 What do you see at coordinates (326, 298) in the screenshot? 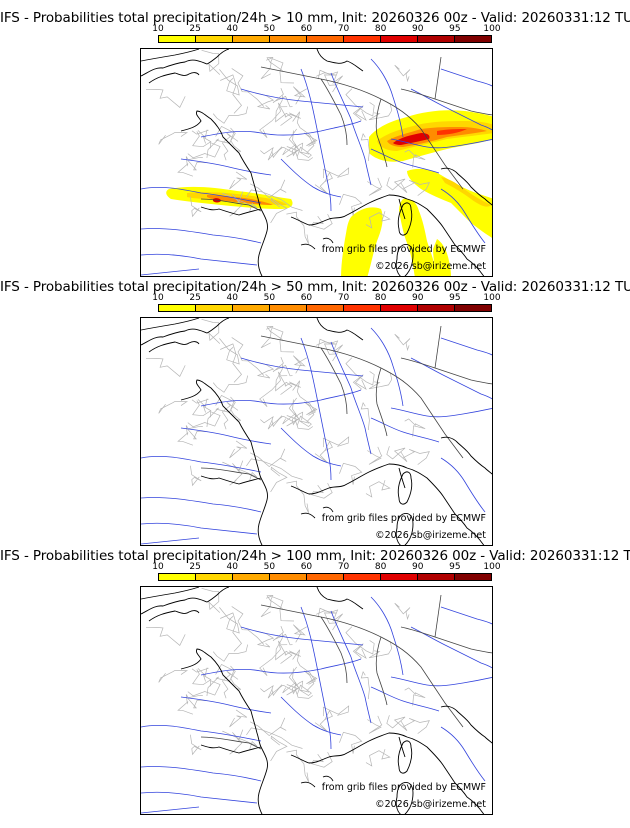
I see `colorbar-tick-labels: 10 25 40 50 60 70 80 90 95 100` at bounding box center [326, 298].